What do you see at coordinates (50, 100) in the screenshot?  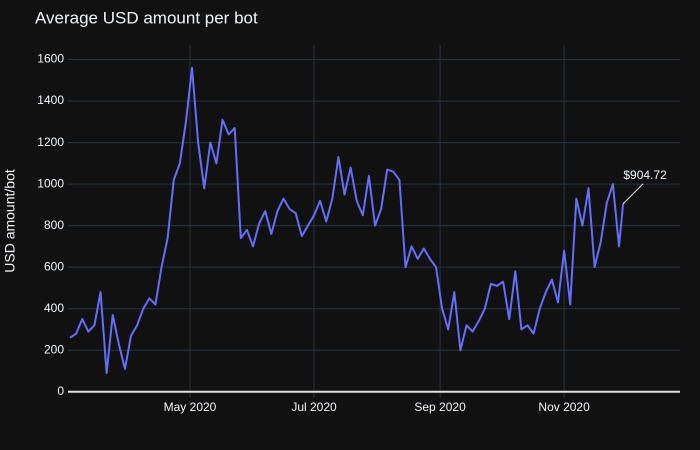 I see `y-tick-label: 1400` at bounding box center [50, 100].